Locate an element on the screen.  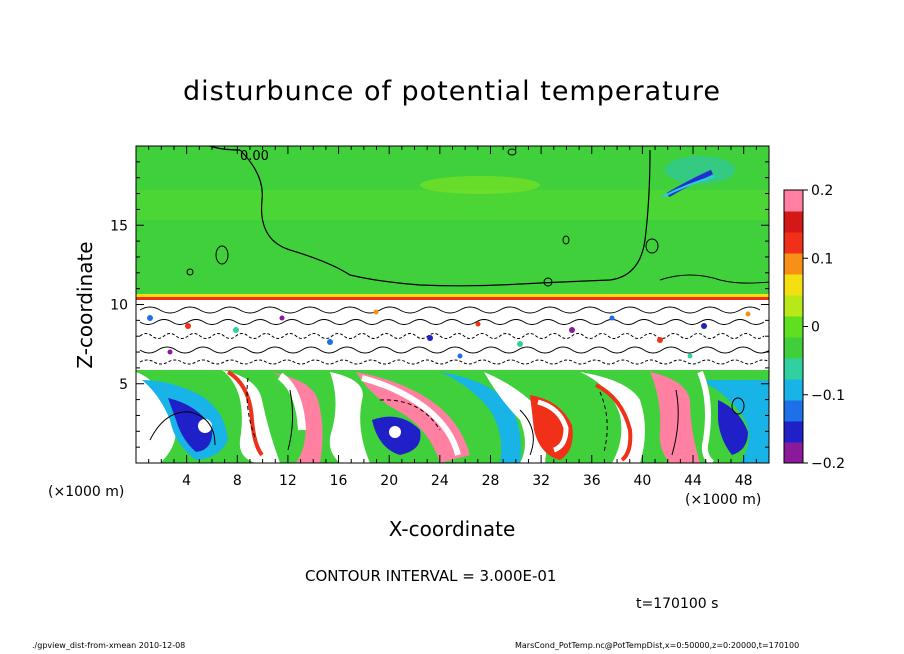
x-tick-label: 16 is located at coordinates (339, 481).